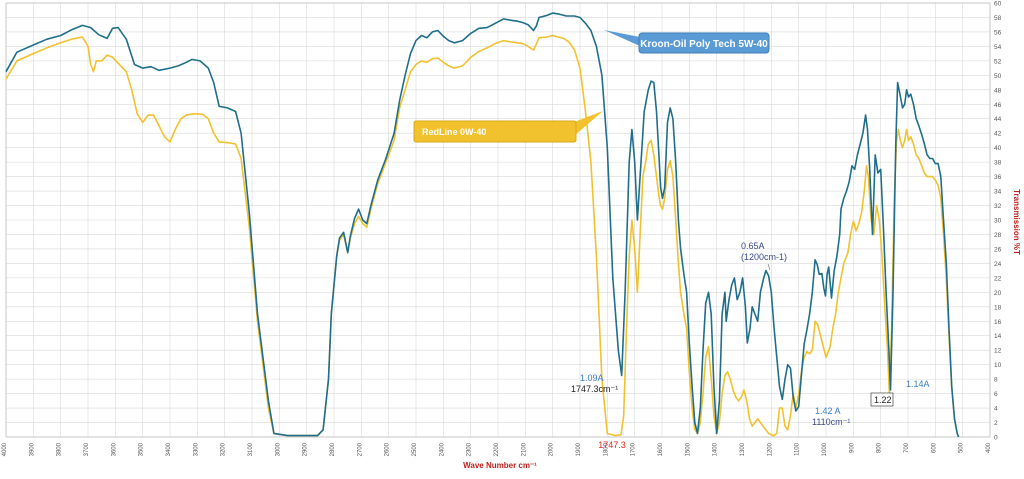 The image size is (1024, 479). What do you see at coordinates (524, 449) in the screenshot?
I see `x-tick-label: 2100` at bounding box center [524, 449].